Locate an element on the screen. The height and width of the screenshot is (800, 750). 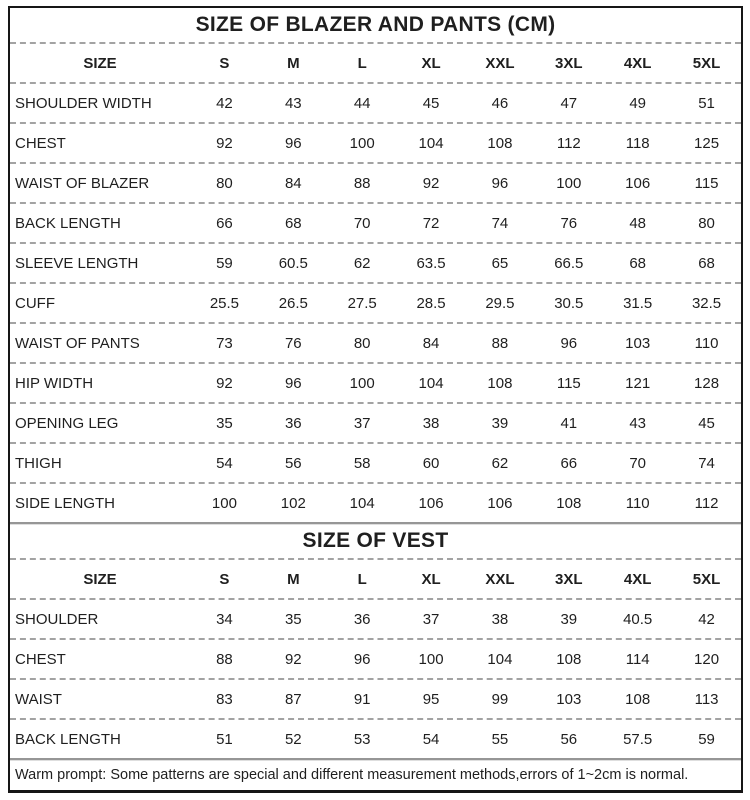
cell-3xl: 76 is located at coordinates (569, 223).